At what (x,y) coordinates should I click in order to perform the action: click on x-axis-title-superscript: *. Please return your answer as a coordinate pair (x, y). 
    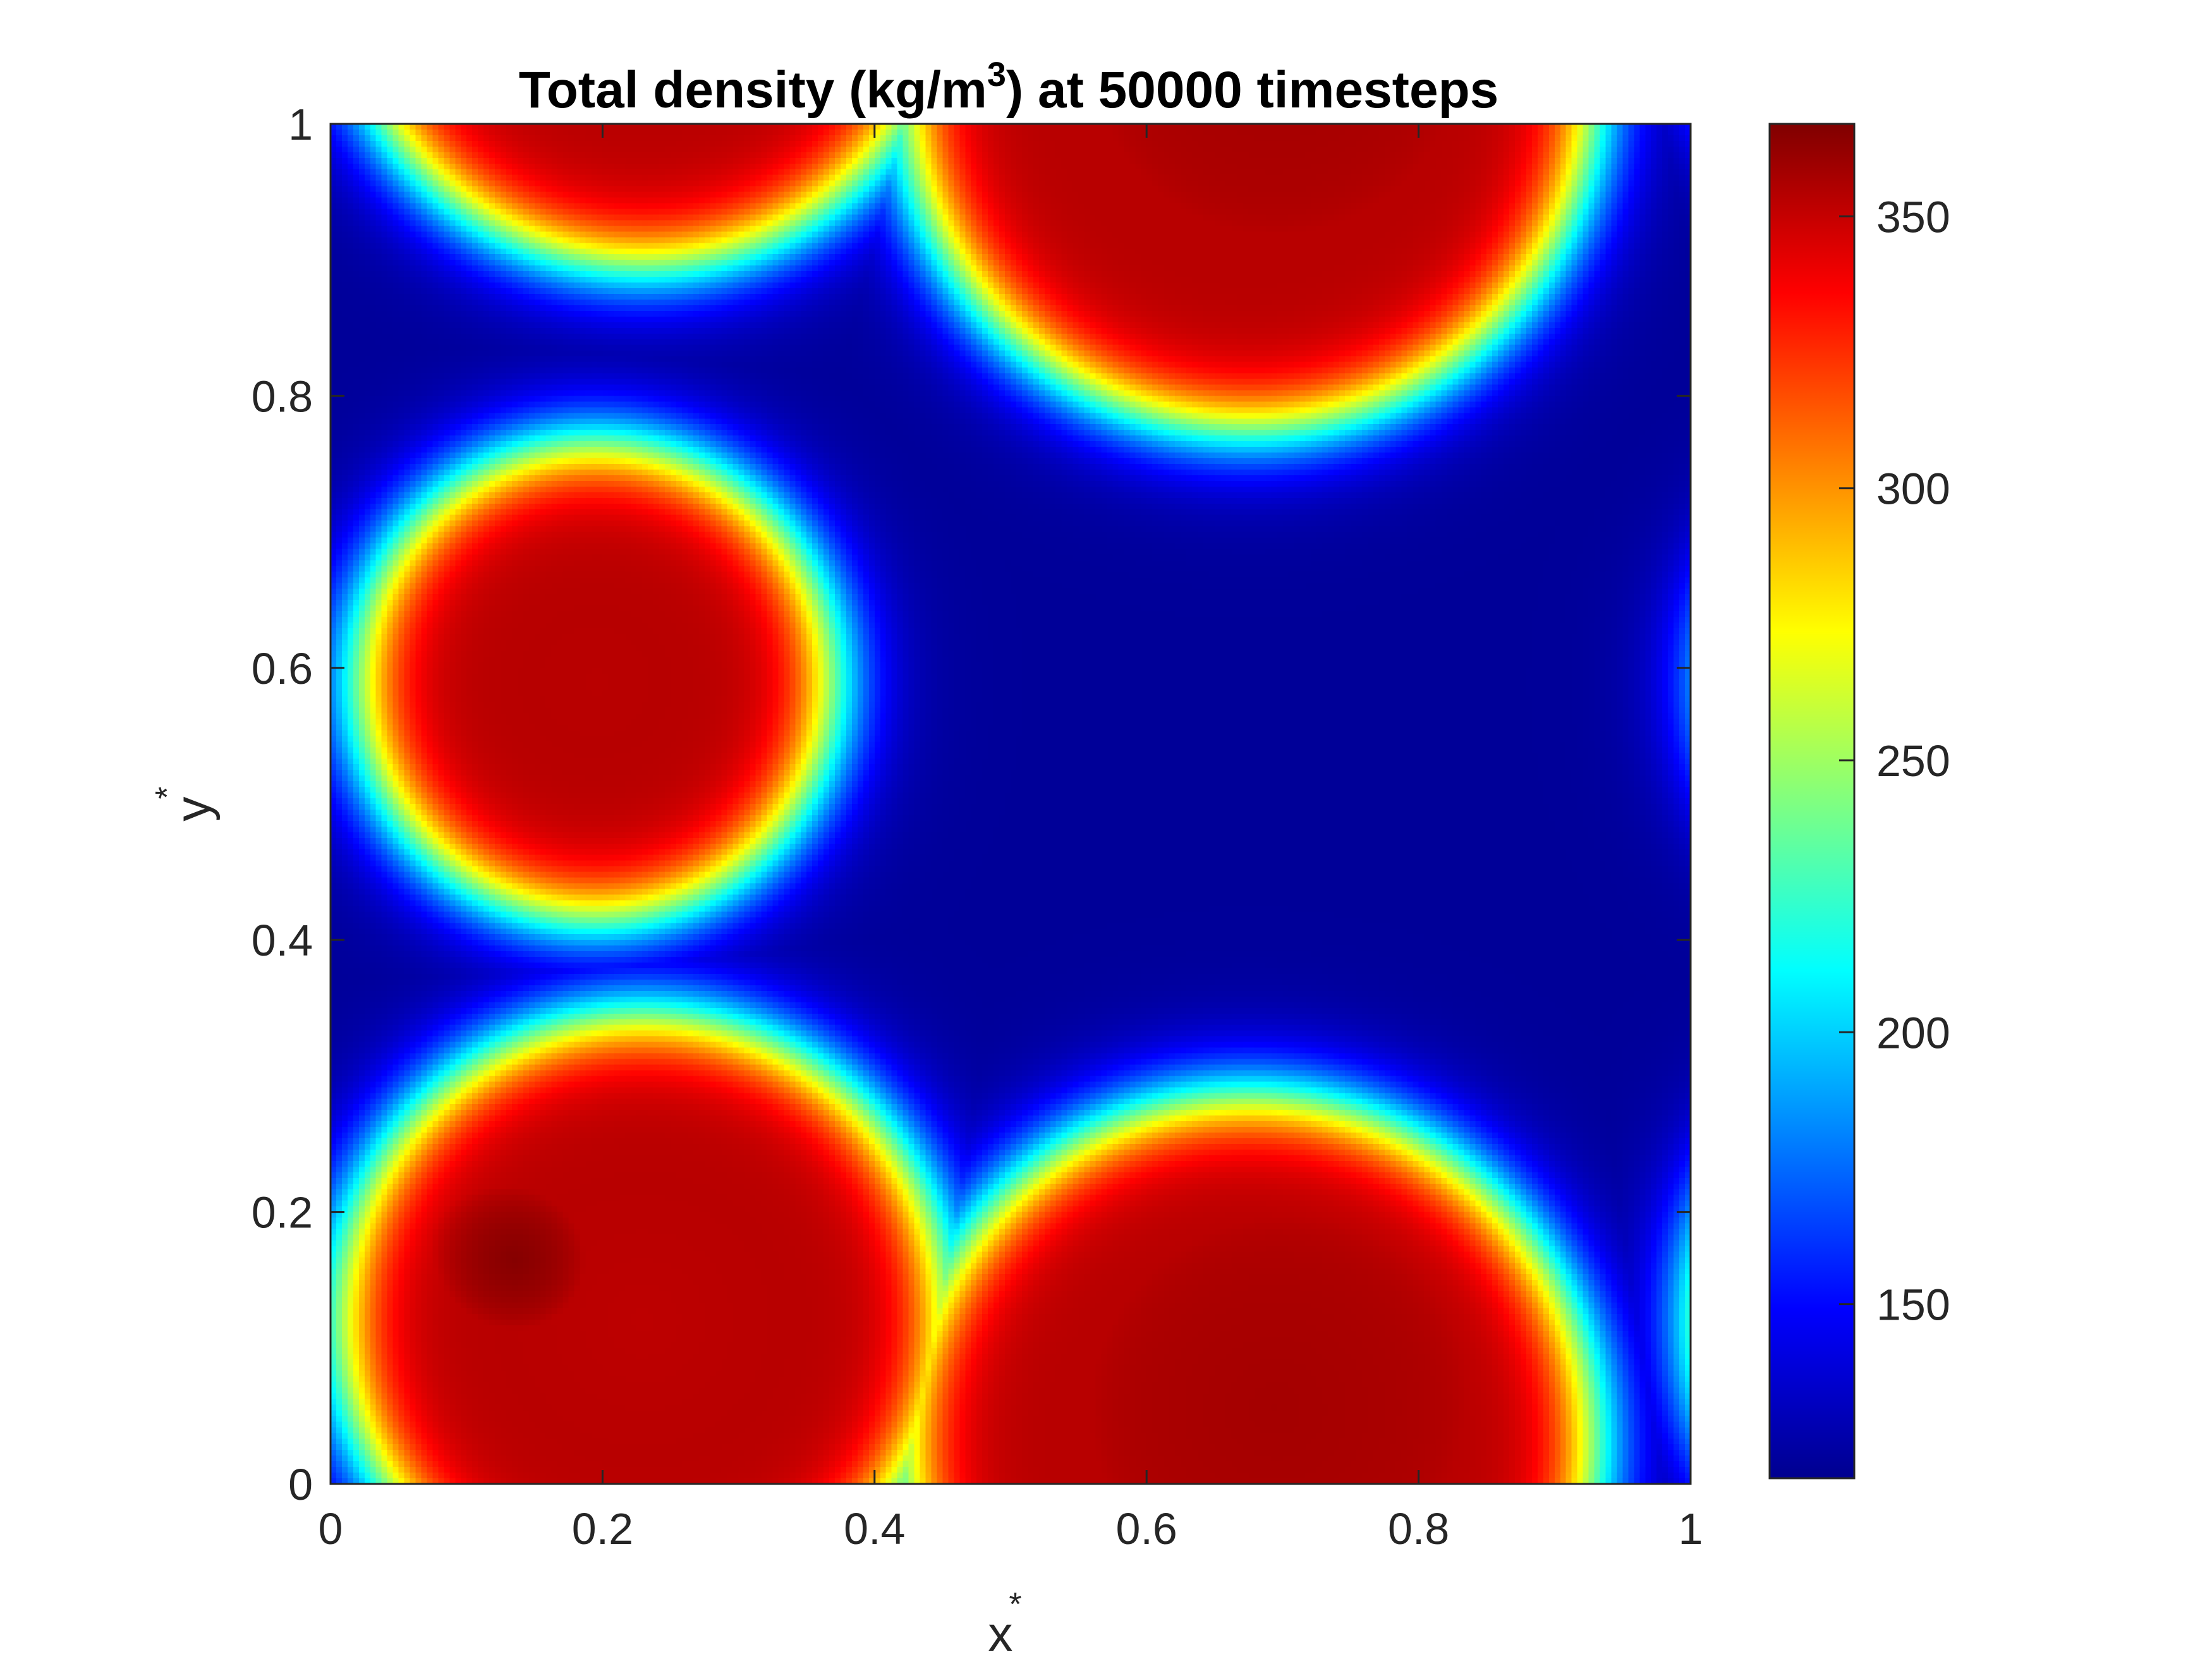
    Looking at the image, I should click on (1015, 1604).